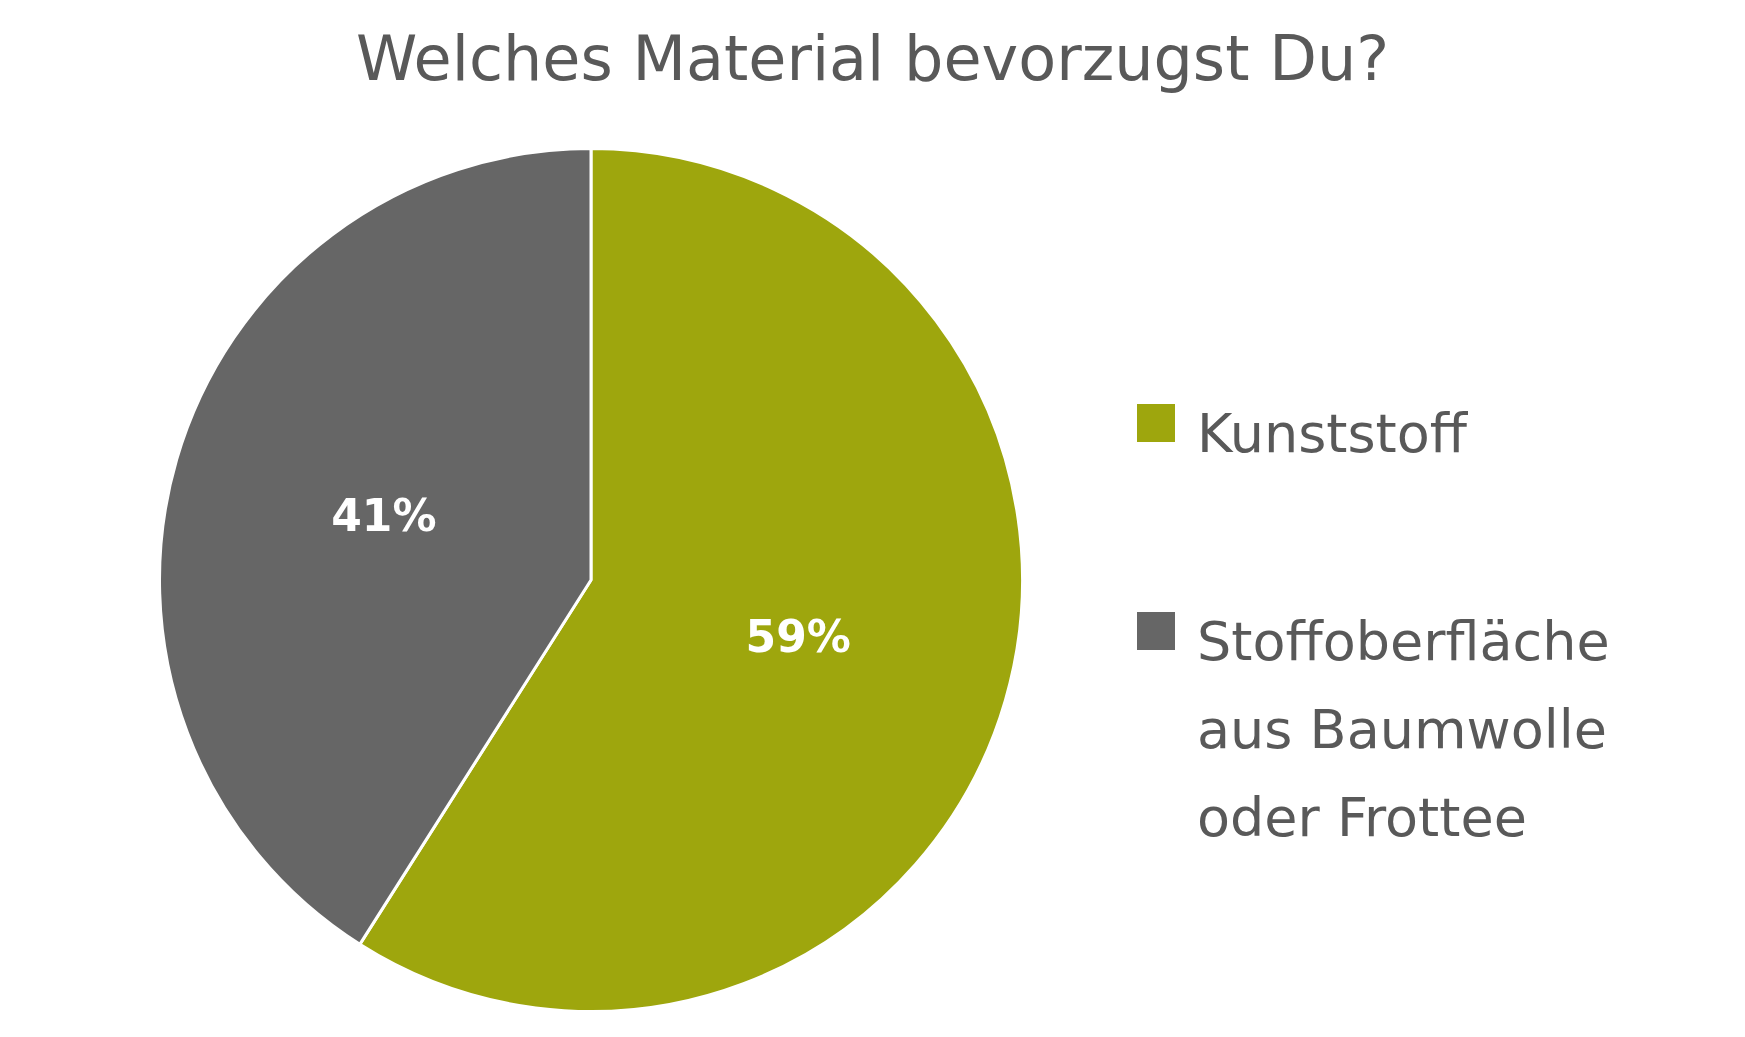 Image resolution: width=1745 pixels, height=1037 pixels. What do you see at coordinates (1332, 434) in the screenshot?
I see `legend-label: Kunststoff` at bounding box center [1332, 434].